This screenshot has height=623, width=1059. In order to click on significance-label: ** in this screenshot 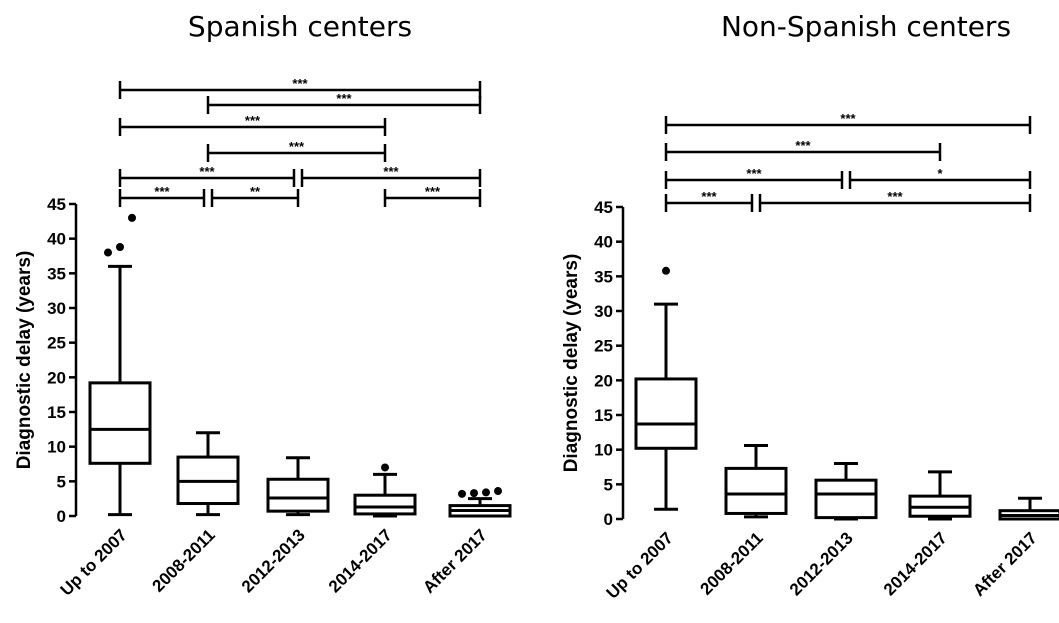, I will do `click(255, 191)`.